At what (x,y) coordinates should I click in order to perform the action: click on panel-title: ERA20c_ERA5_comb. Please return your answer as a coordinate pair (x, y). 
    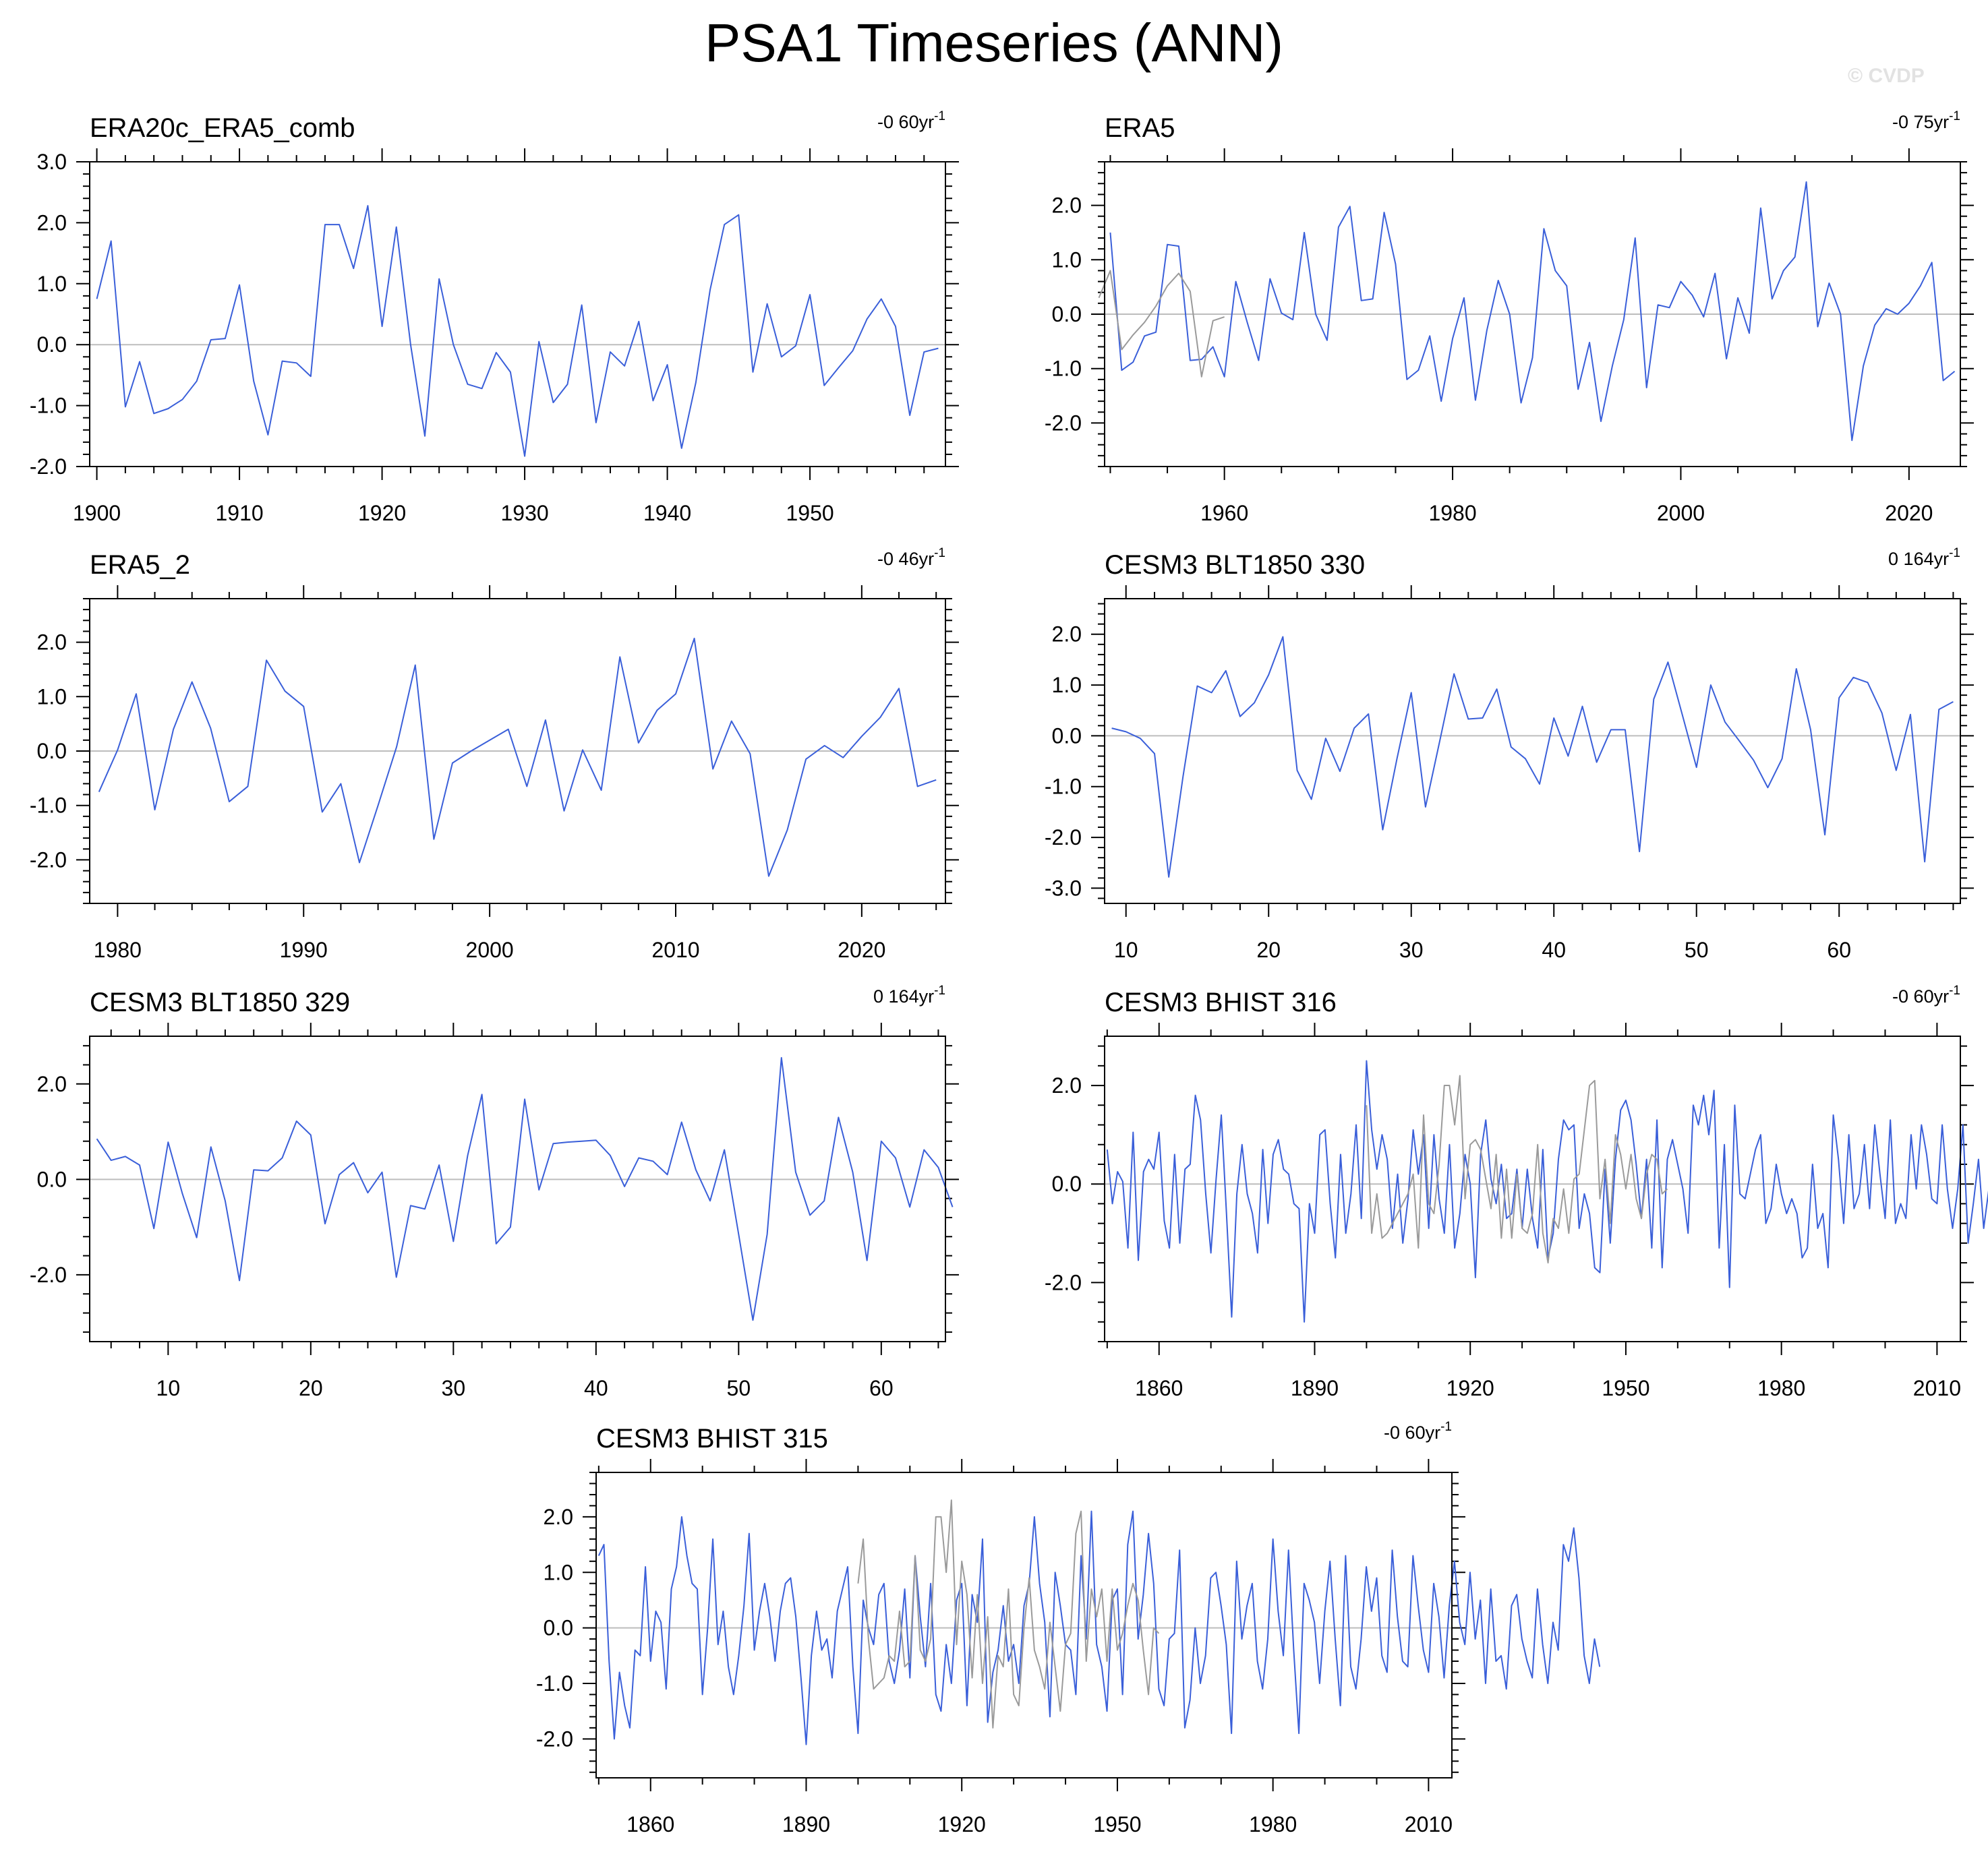
    Looking at the image, I should click on (223, 128).